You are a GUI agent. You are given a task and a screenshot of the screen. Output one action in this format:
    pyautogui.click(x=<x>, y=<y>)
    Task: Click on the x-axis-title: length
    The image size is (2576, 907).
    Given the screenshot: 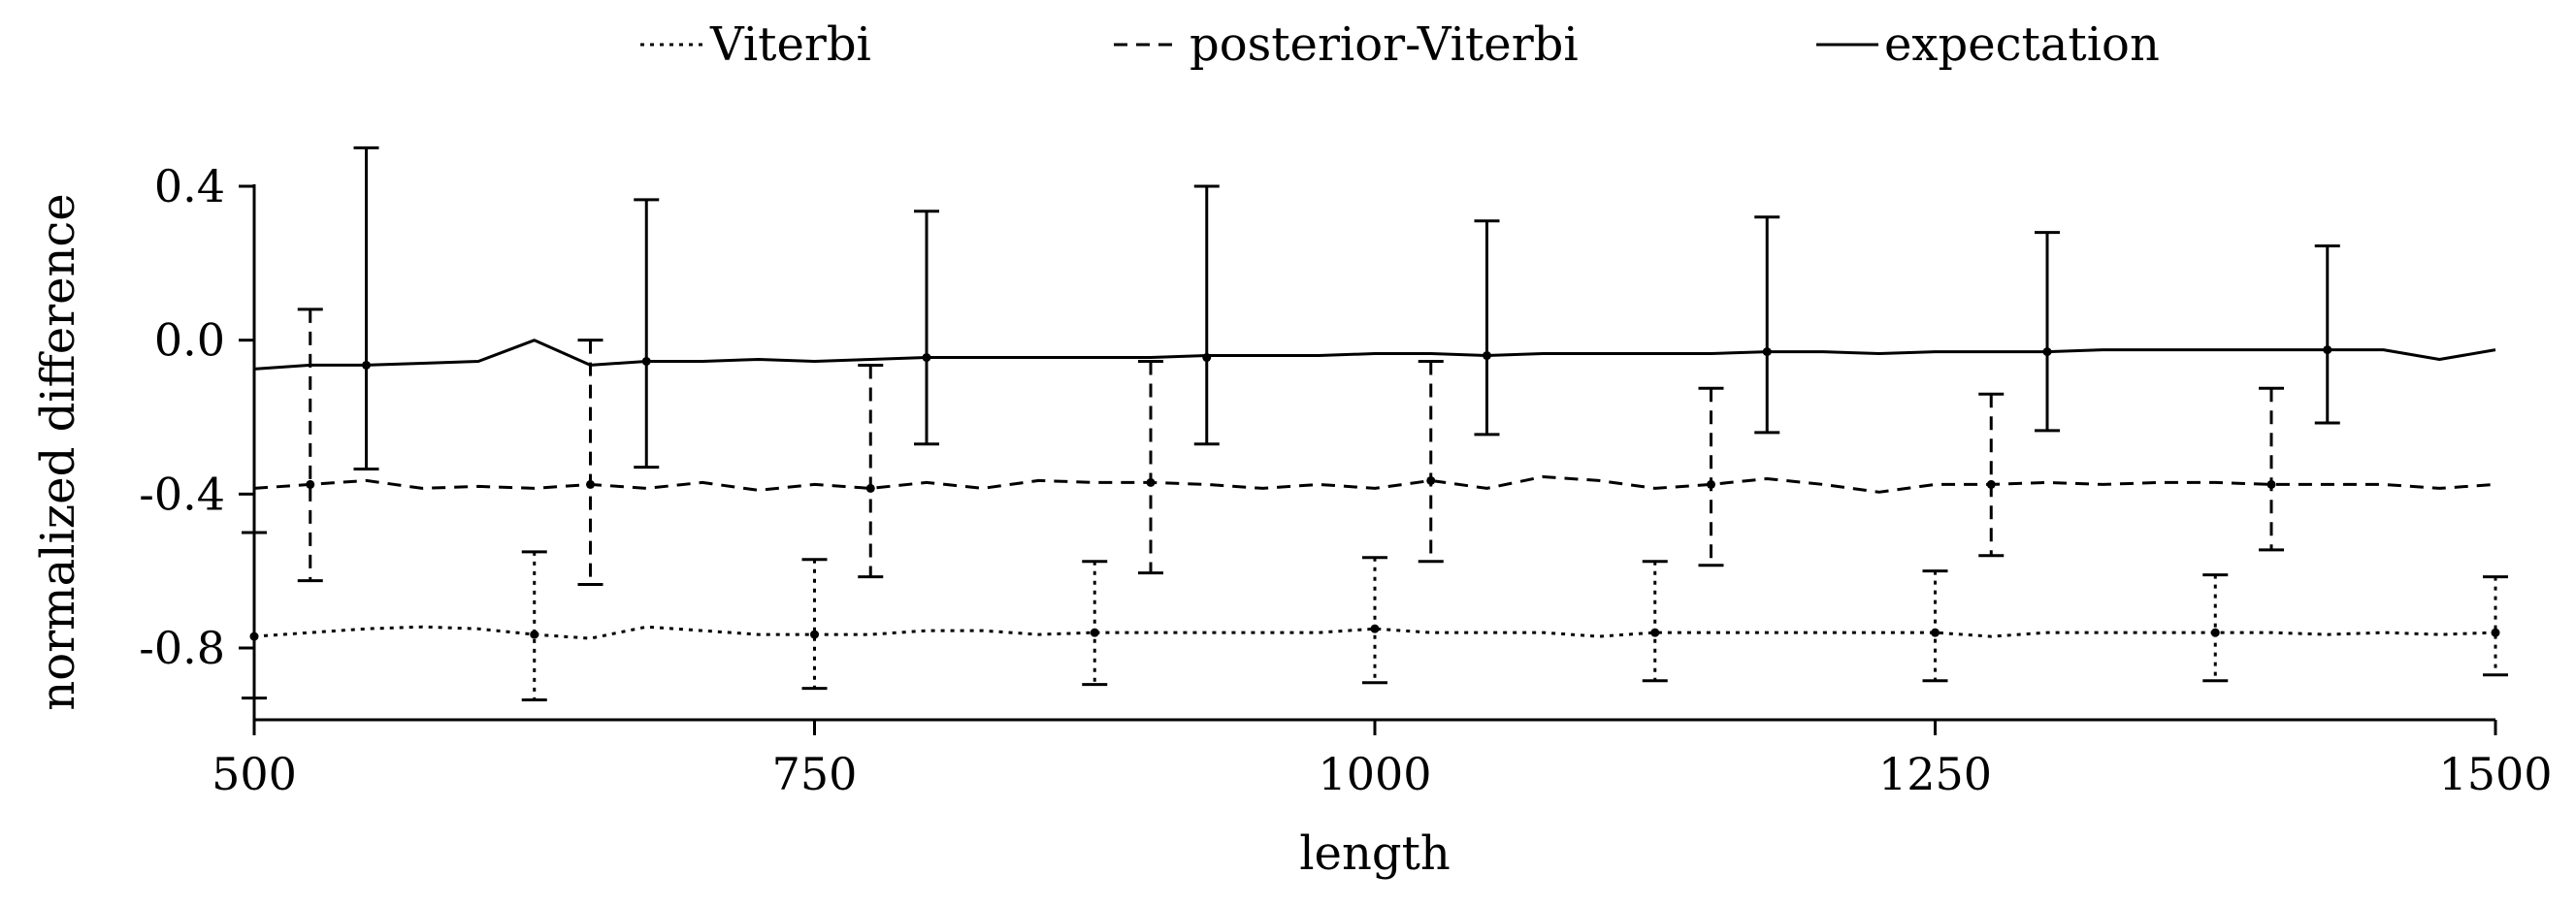 What is the action you would take?
    pyautogui.click(x=1375, y=853)
    